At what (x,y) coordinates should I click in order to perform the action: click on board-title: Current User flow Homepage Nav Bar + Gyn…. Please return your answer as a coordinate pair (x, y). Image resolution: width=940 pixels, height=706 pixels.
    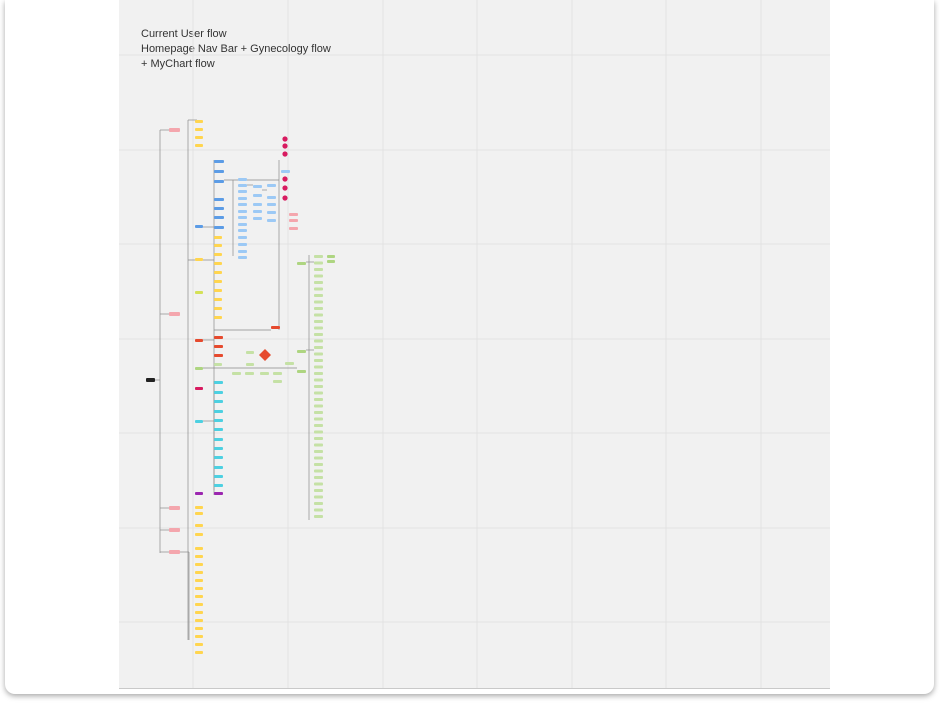
    Looking at the image, I should click on (236, 49).